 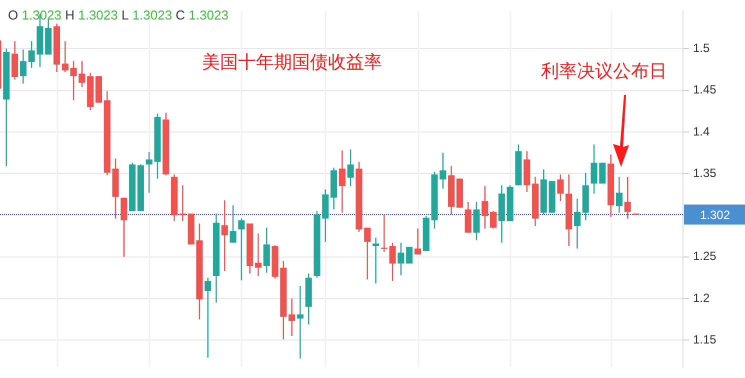 I want to click on y-tick-label: 1.4, so click(x=701, y=131).